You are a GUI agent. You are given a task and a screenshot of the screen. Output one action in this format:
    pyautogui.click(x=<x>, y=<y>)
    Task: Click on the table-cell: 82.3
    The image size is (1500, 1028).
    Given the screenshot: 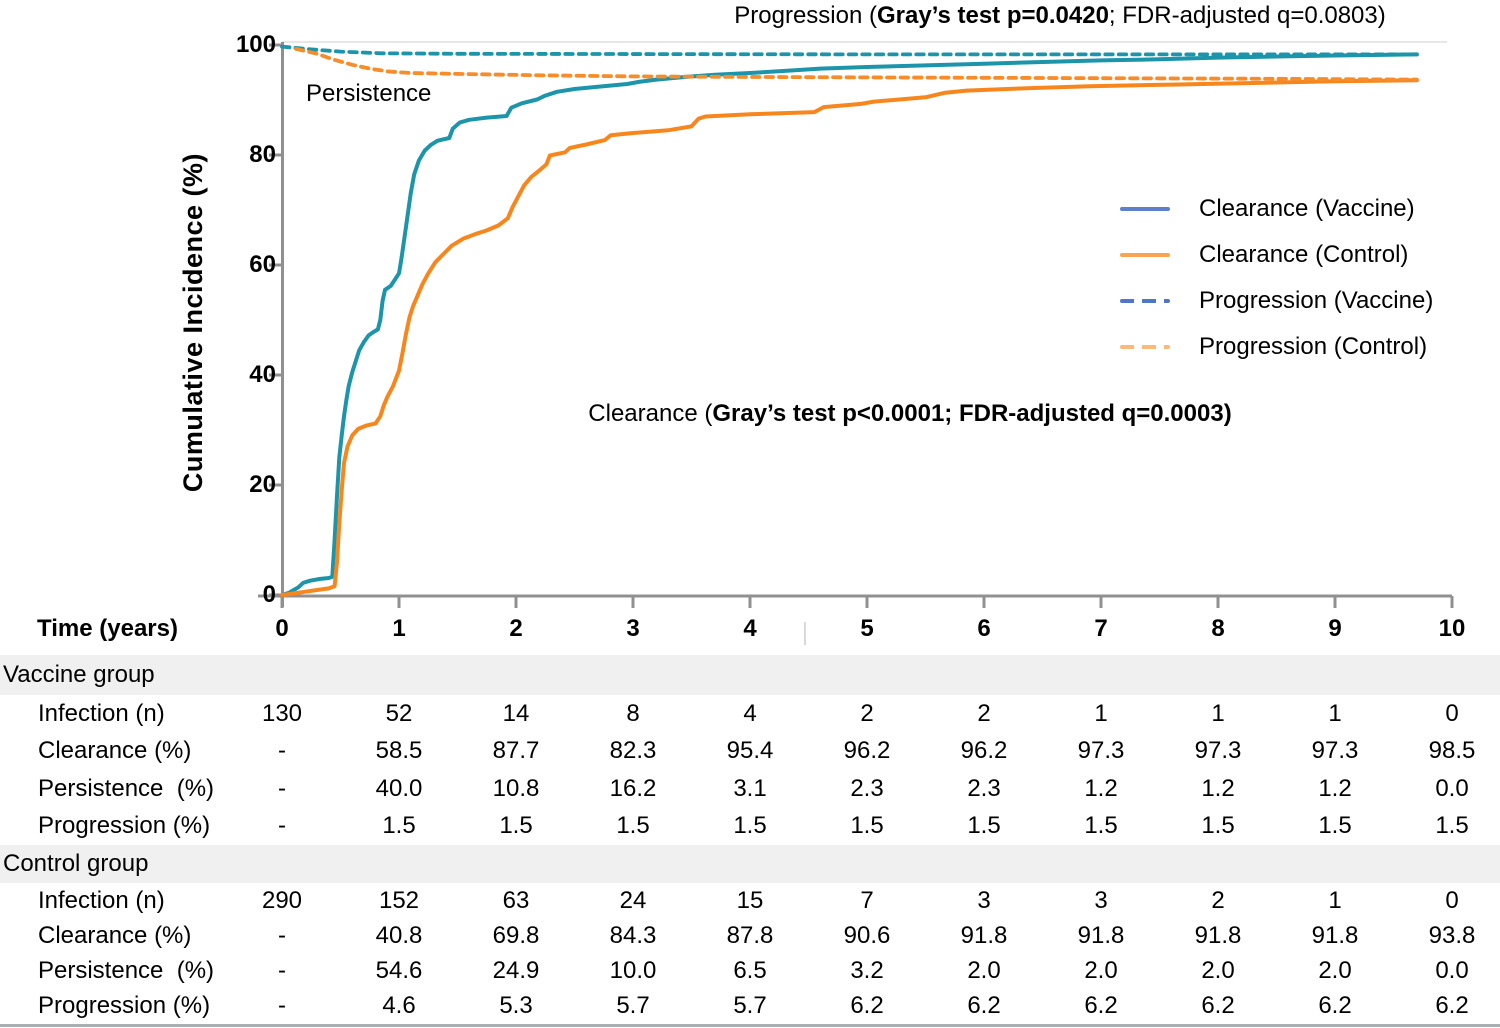 What is the action you would take?
    pyautogui.click(x=633, y=751)
    